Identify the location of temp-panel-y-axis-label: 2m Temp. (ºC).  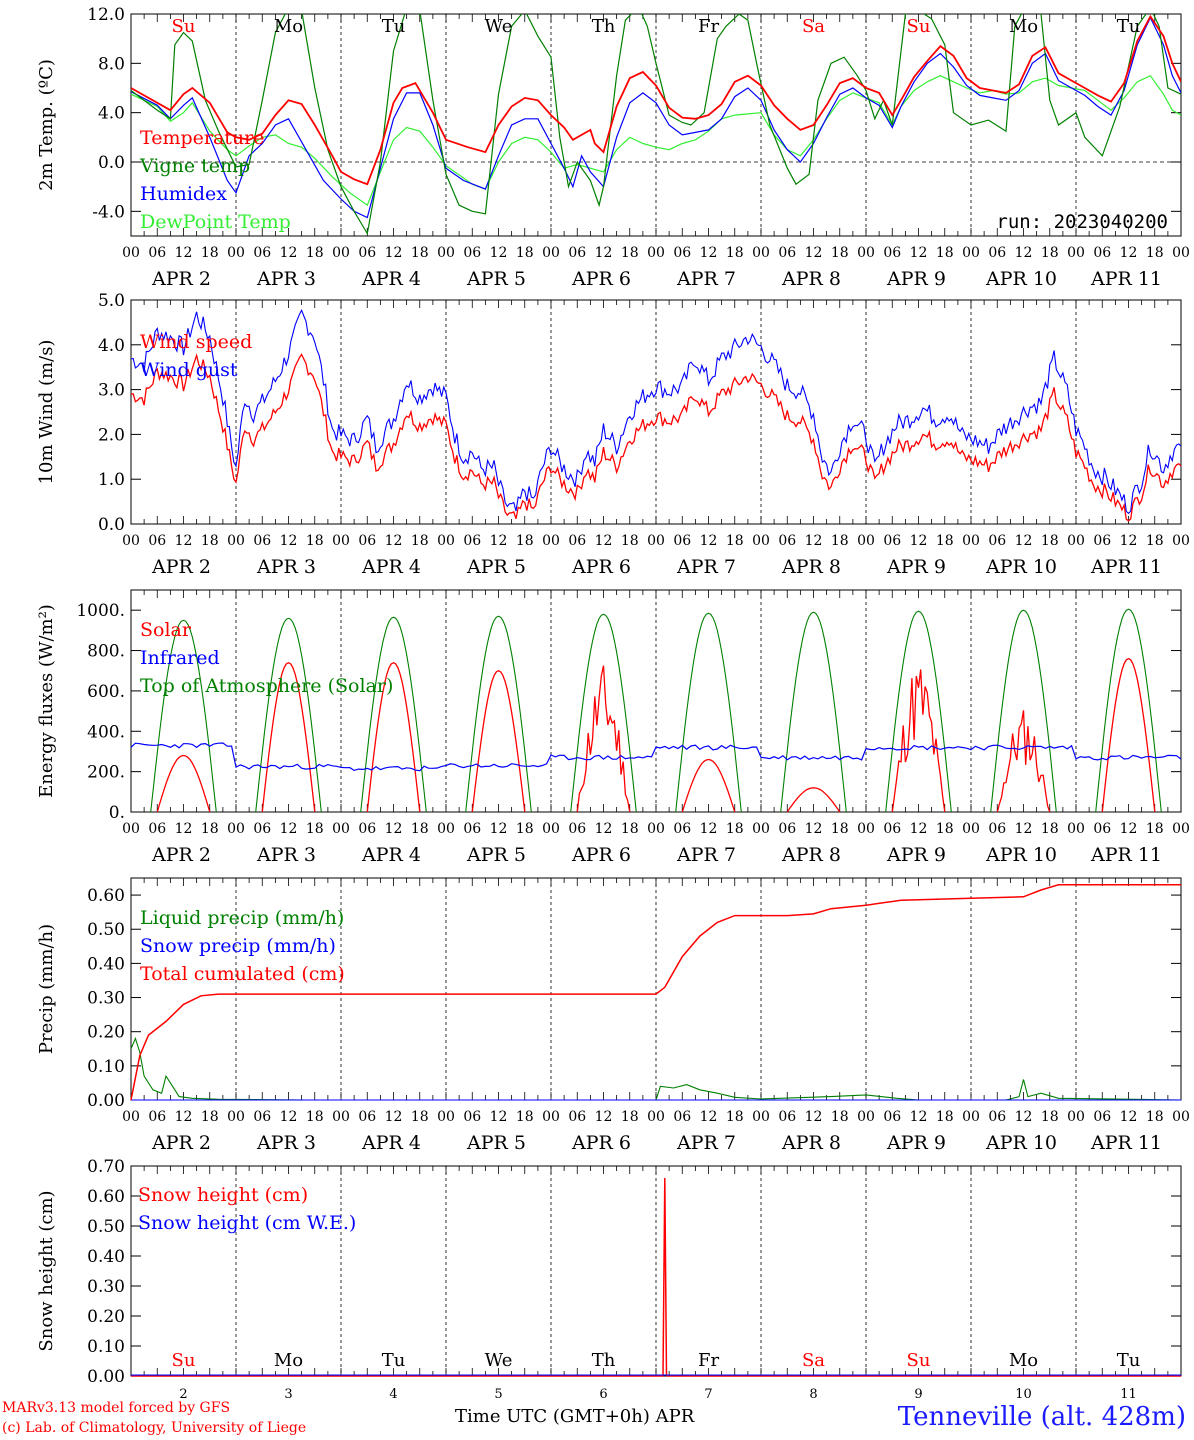
(46, 125).